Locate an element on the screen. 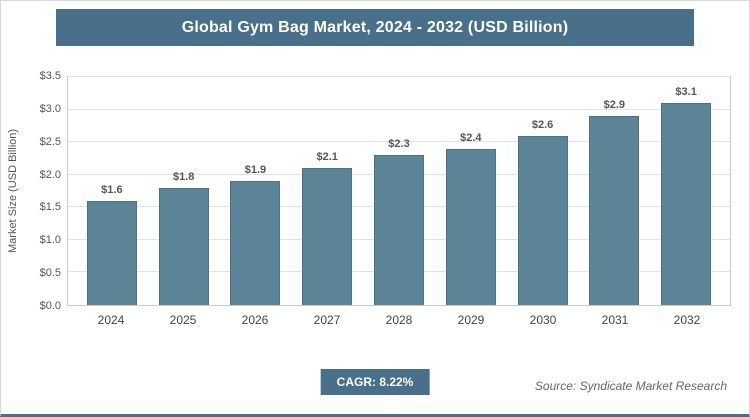  bar-slot: $1.9 is located at coordinates (256, 191).